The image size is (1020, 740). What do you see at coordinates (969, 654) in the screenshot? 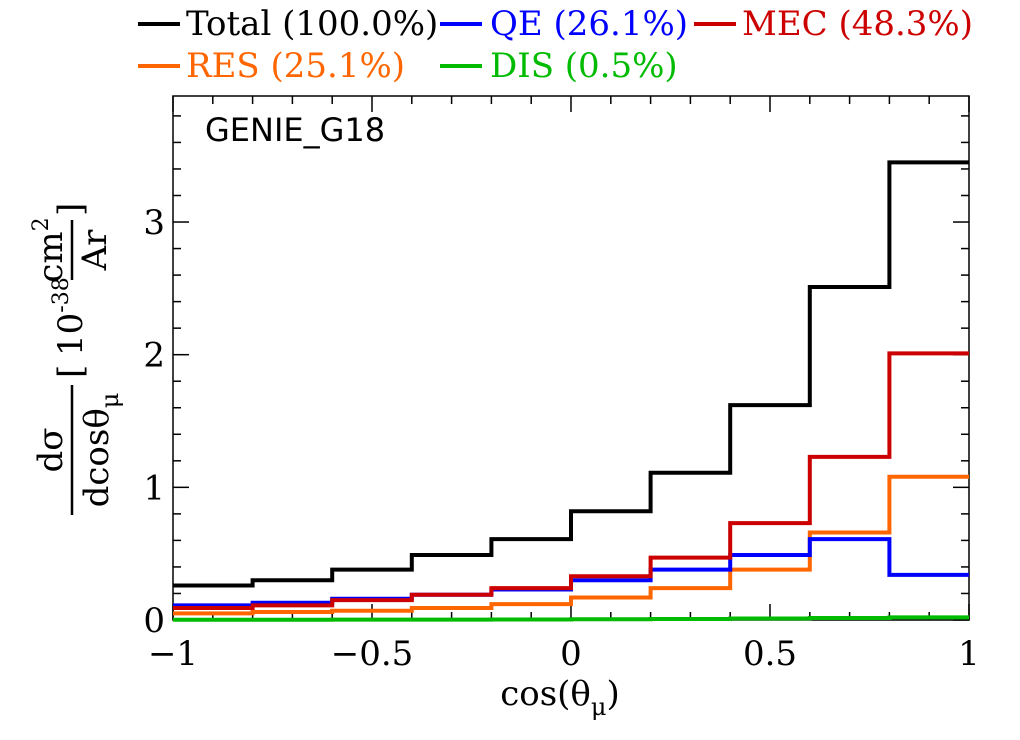
I see `x-tick-label: 1` at bounding box center [969, 654].